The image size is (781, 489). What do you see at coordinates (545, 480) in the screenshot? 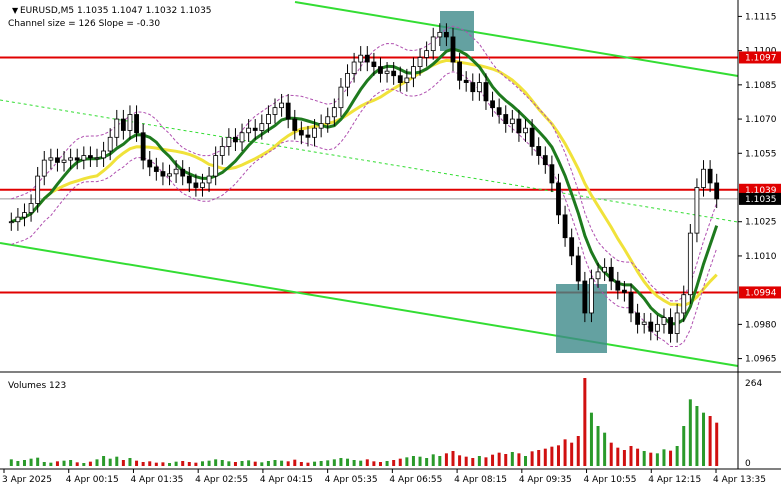
I see `time-tick-label: 4 Apr 09:35` at bounding box center [545, 480].